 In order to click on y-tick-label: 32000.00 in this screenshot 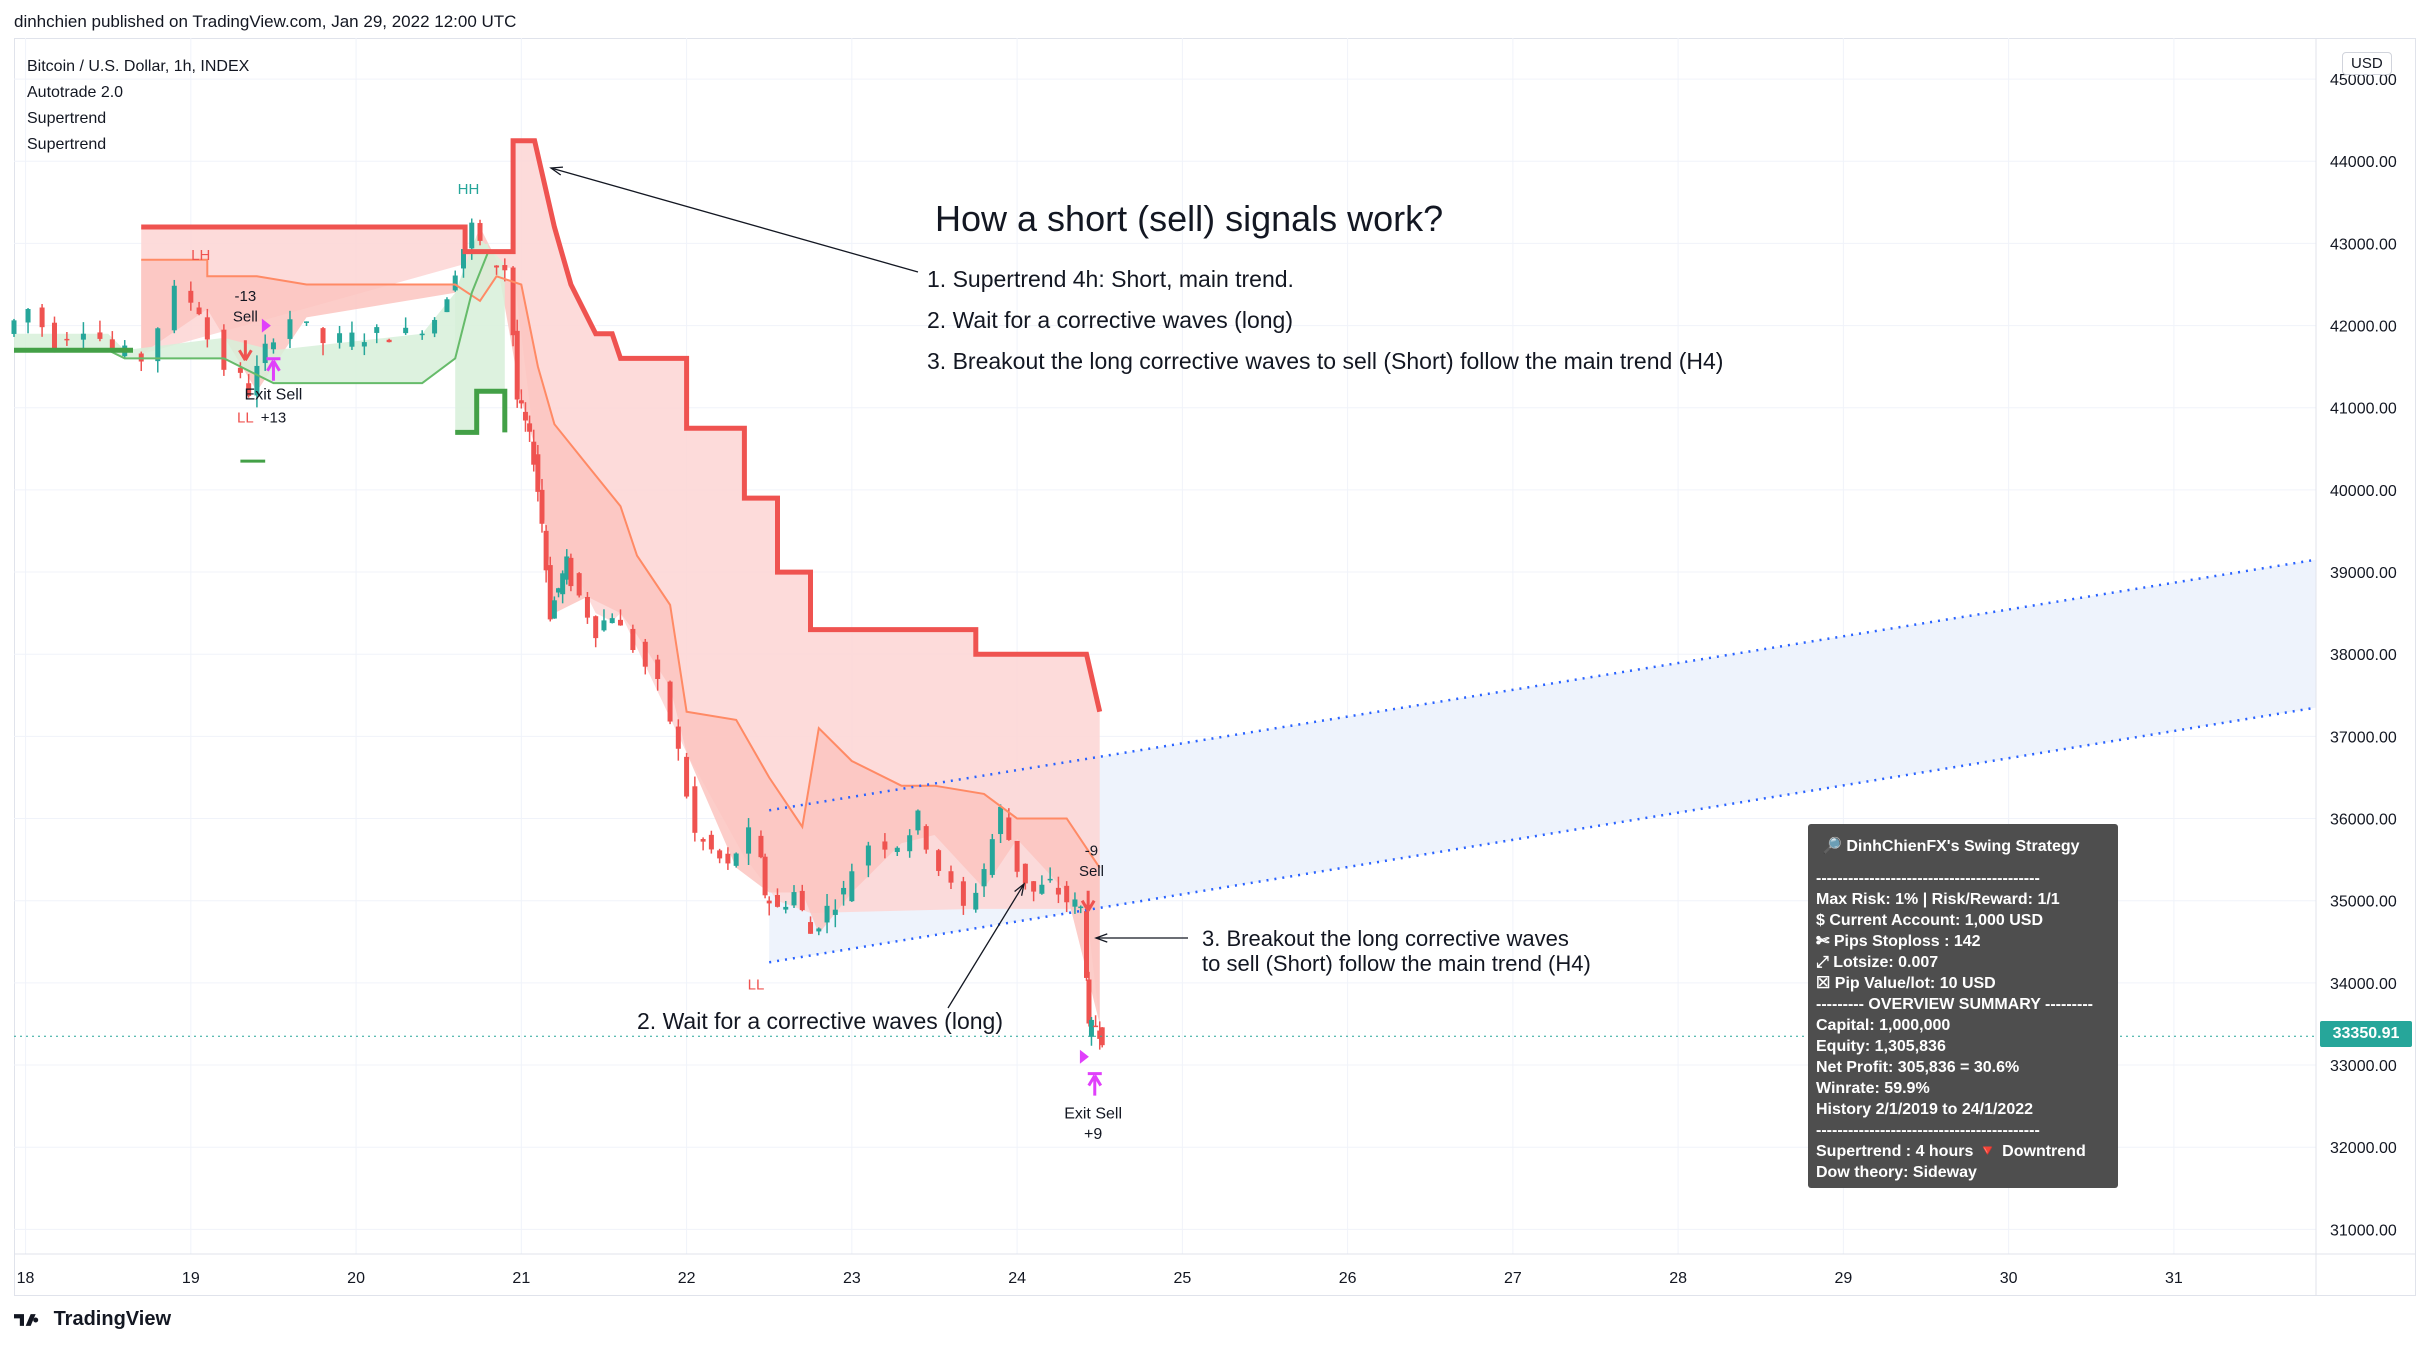, I will do `click(2363, 1148)`.